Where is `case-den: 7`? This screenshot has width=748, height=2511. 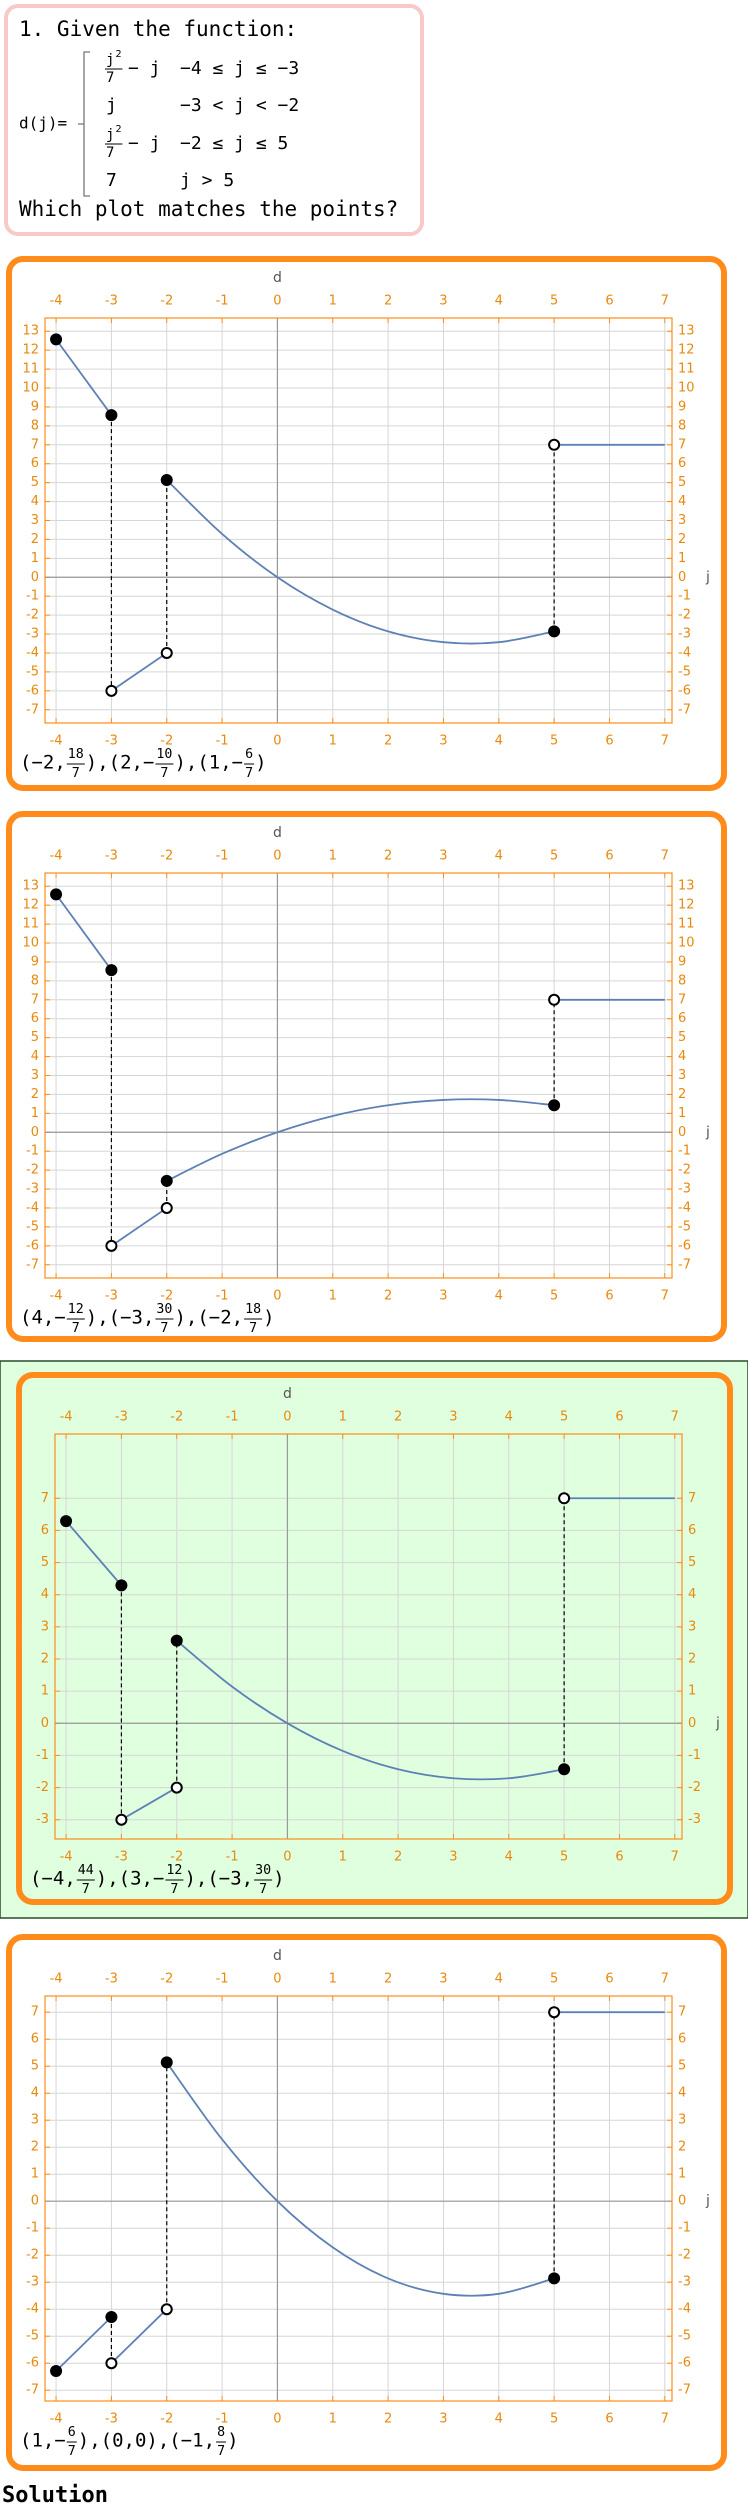 case-den: 7 is located at coordinates (110, 153).